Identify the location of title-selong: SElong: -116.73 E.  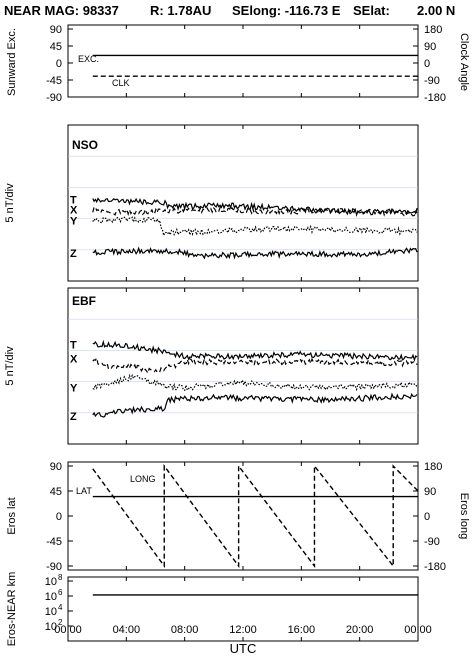
(286, 10).